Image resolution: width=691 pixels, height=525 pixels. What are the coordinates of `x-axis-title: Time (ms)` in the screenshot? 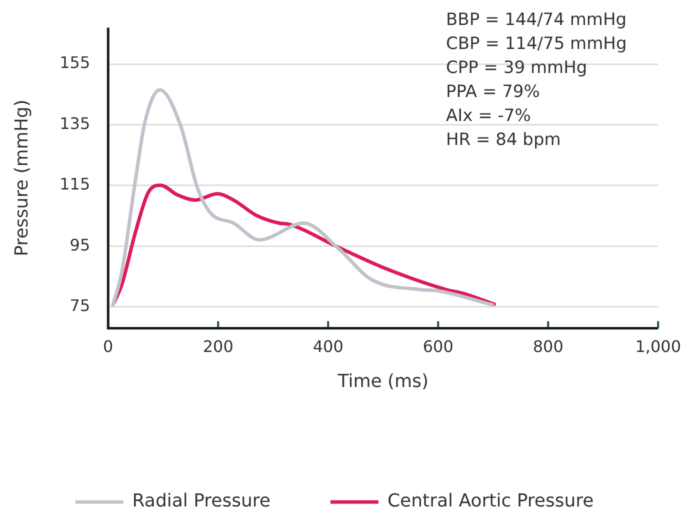 It's located at (382, 381).